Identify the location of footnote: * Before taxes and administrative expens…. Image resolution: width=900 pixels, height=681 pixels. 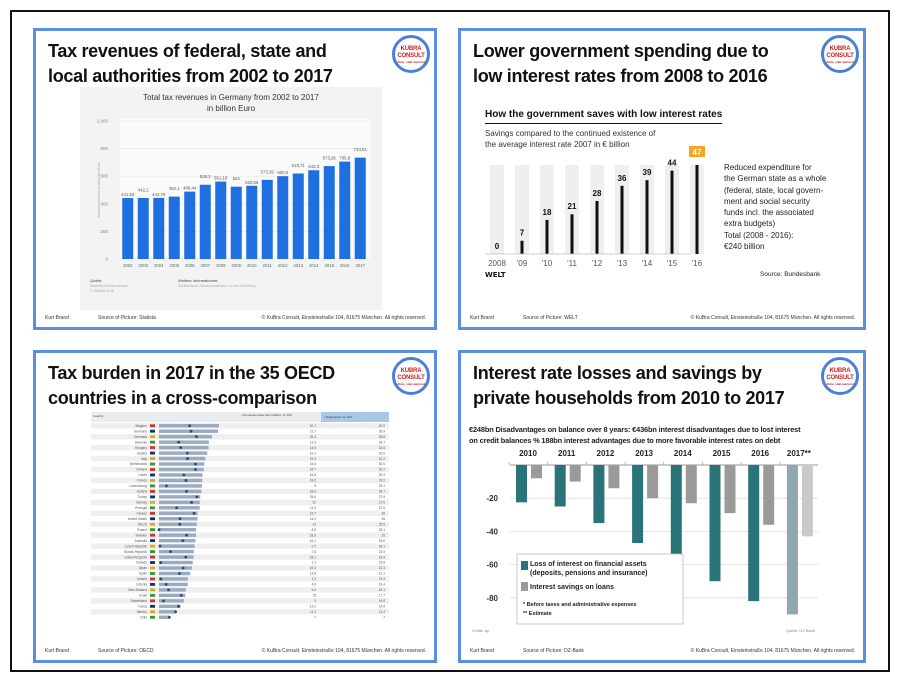
(579, 605).